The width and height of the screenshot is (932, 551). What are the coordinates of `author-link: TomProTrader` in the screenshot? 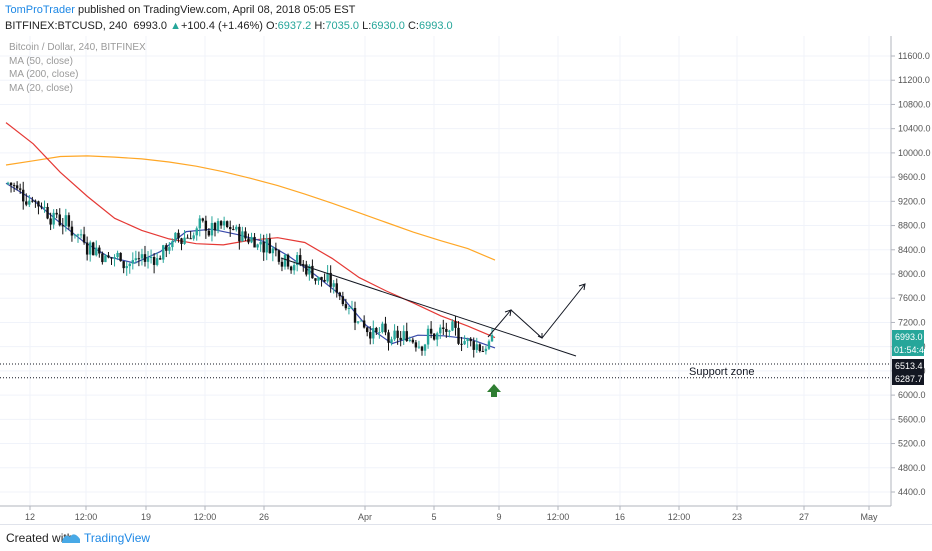 It's located at (40, 10).